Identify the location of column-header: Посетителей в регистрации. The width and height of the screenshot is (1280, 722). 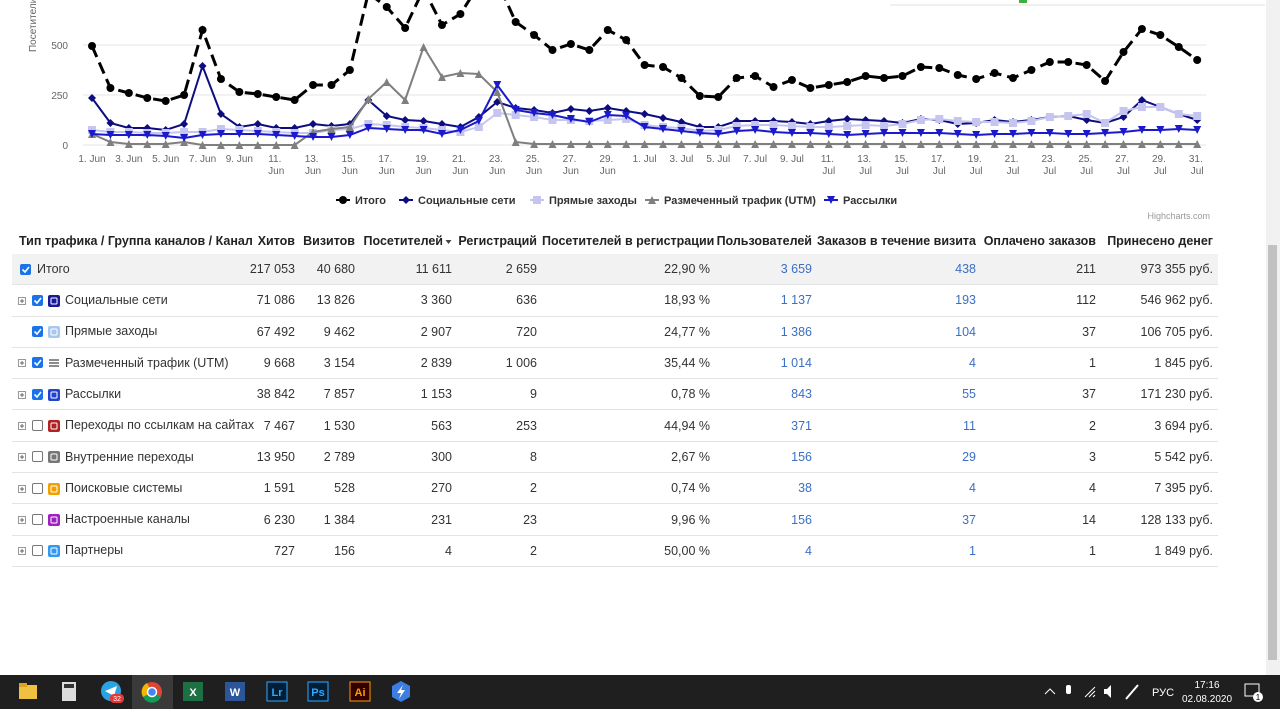
(628, 241).